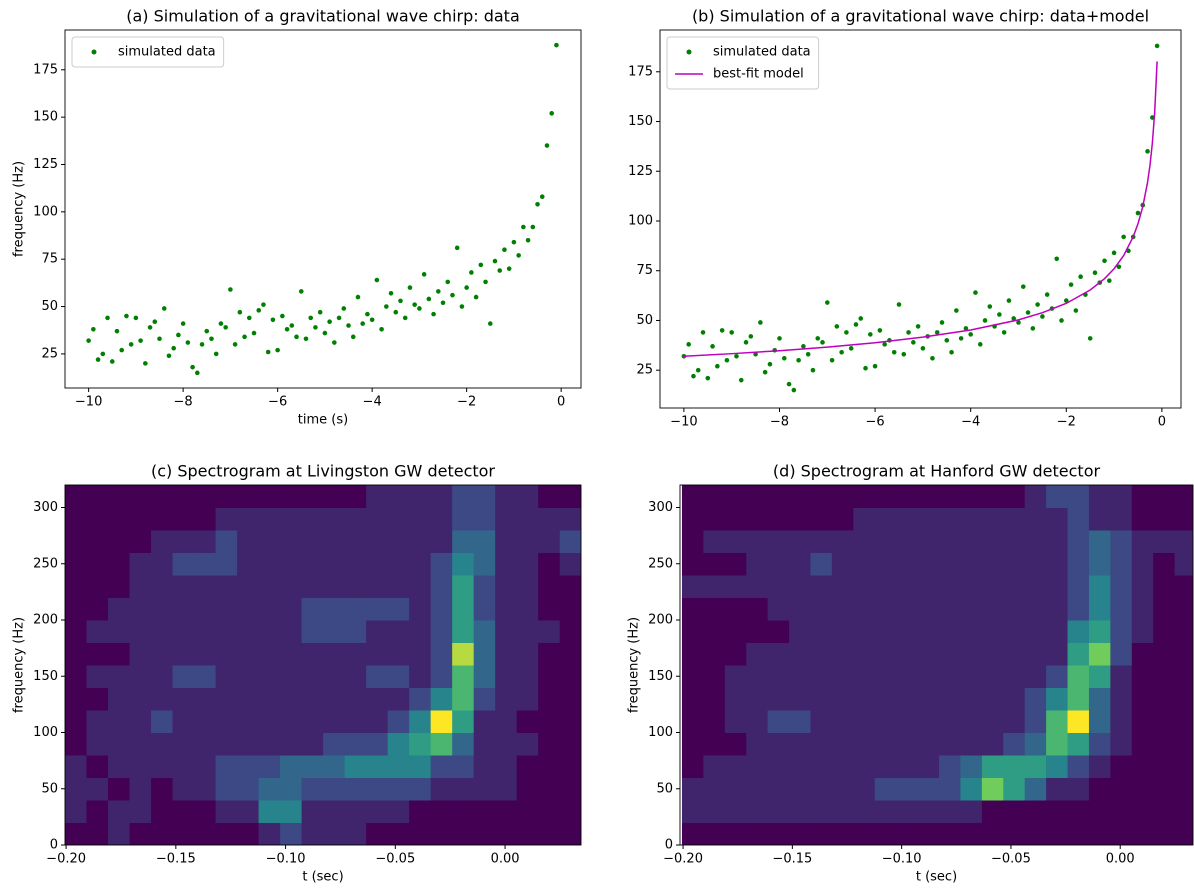 Image resolution: width=1194 pixels, height=888 pixels. Describe the element at coordinates (762, 52) in the screenshot. I see `legend-label: simulated data` at that location.